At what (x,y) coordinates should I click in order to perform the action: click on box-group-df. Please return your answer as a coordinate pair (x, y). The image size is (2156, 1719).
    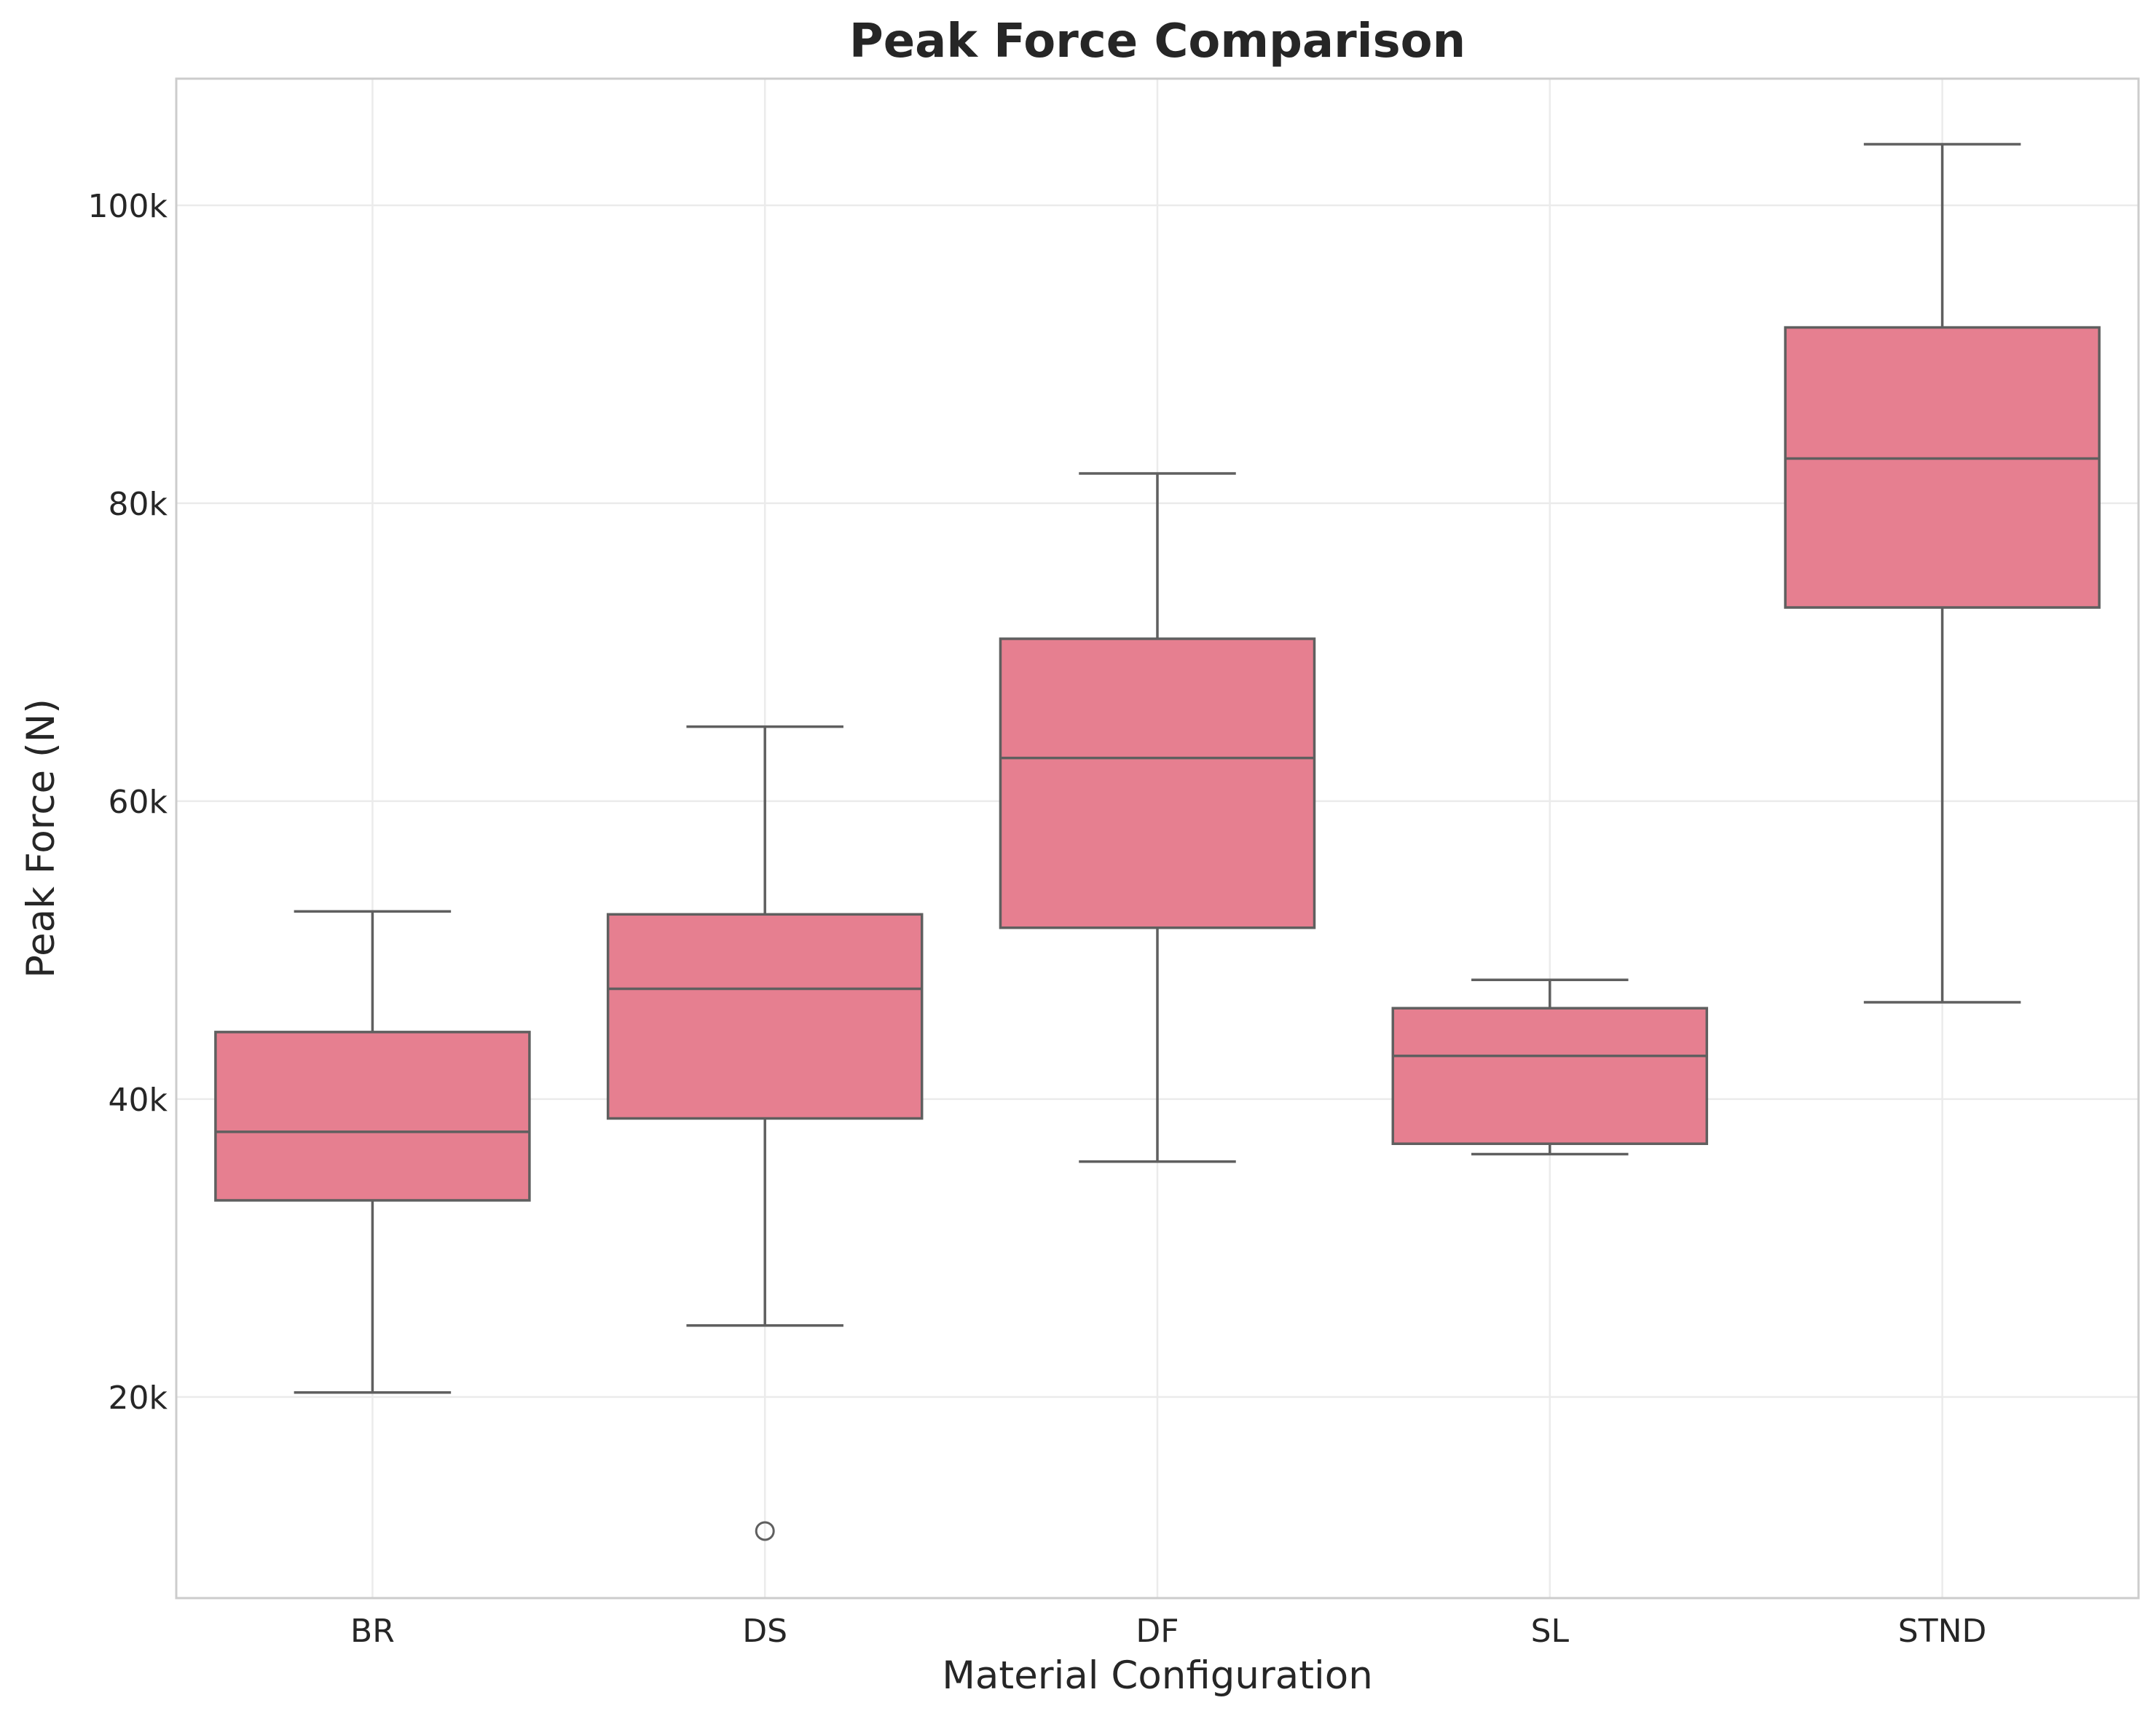
    Looking at the image, I should click on (1157, 817).